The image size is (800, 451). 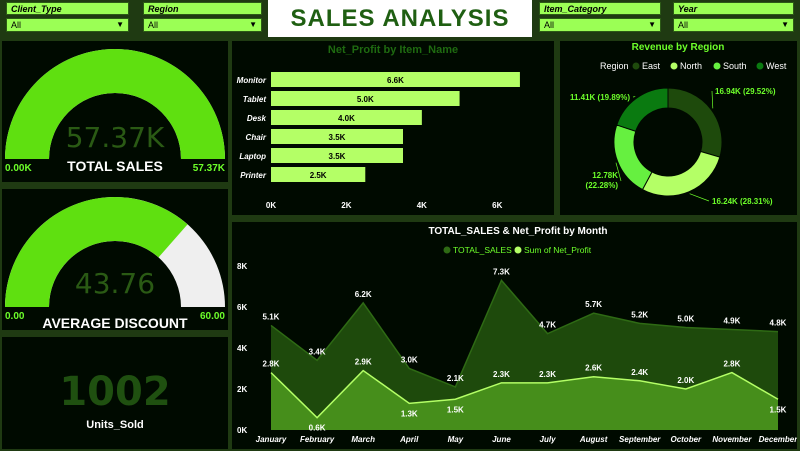 What do you see at coordinates (409, 413) in the screenshot?
I see `data-label: 1.3K` at bounding box center [409, 413].